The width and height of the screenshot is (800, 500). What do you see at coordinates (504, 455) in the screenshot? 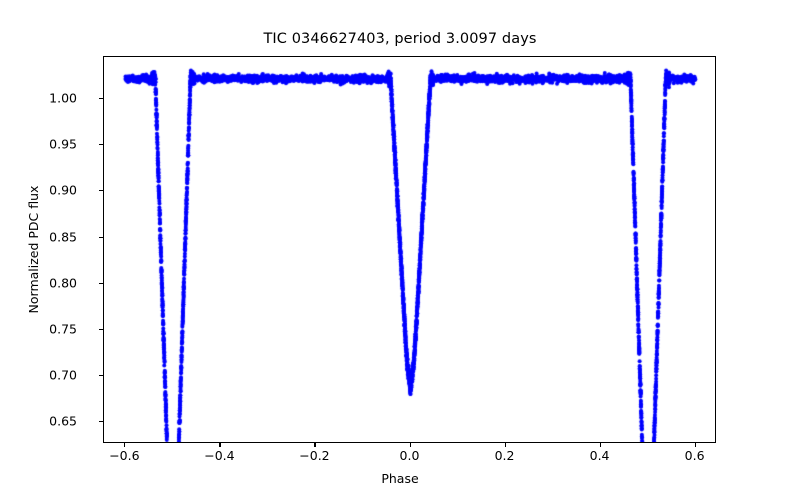
I see `x-tick-label: 0.2` at bounding box center [504, 455].